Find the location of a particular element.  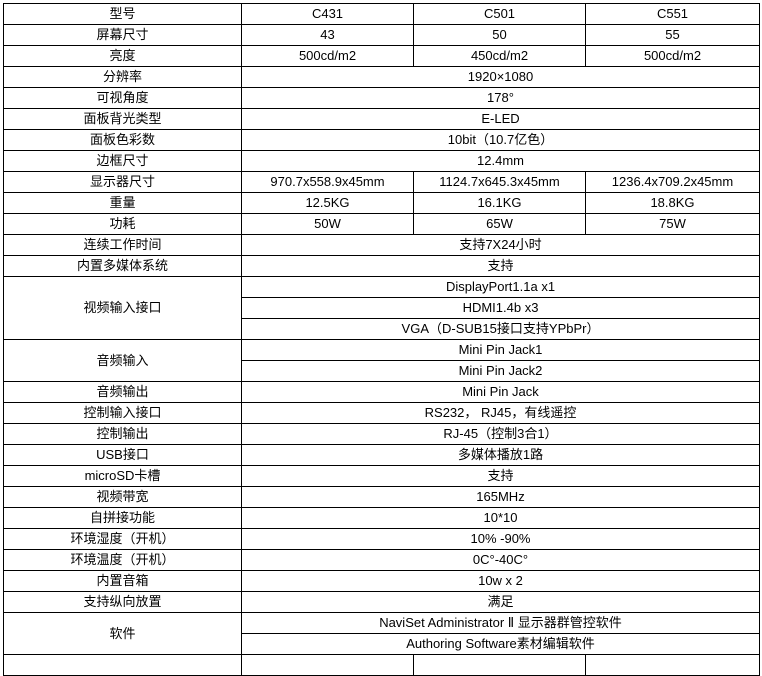

row-label: 内置音箱 is located at coordinates (122, 581).